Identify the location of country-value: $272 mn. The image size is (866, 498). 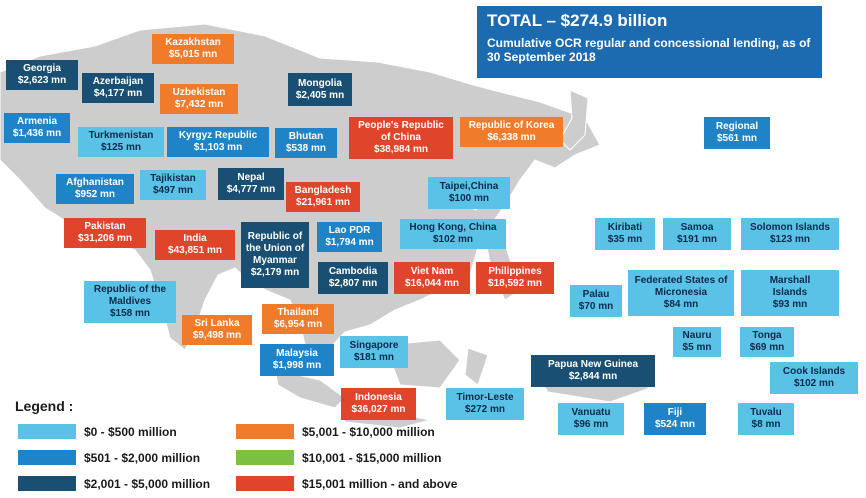
(485, 409).